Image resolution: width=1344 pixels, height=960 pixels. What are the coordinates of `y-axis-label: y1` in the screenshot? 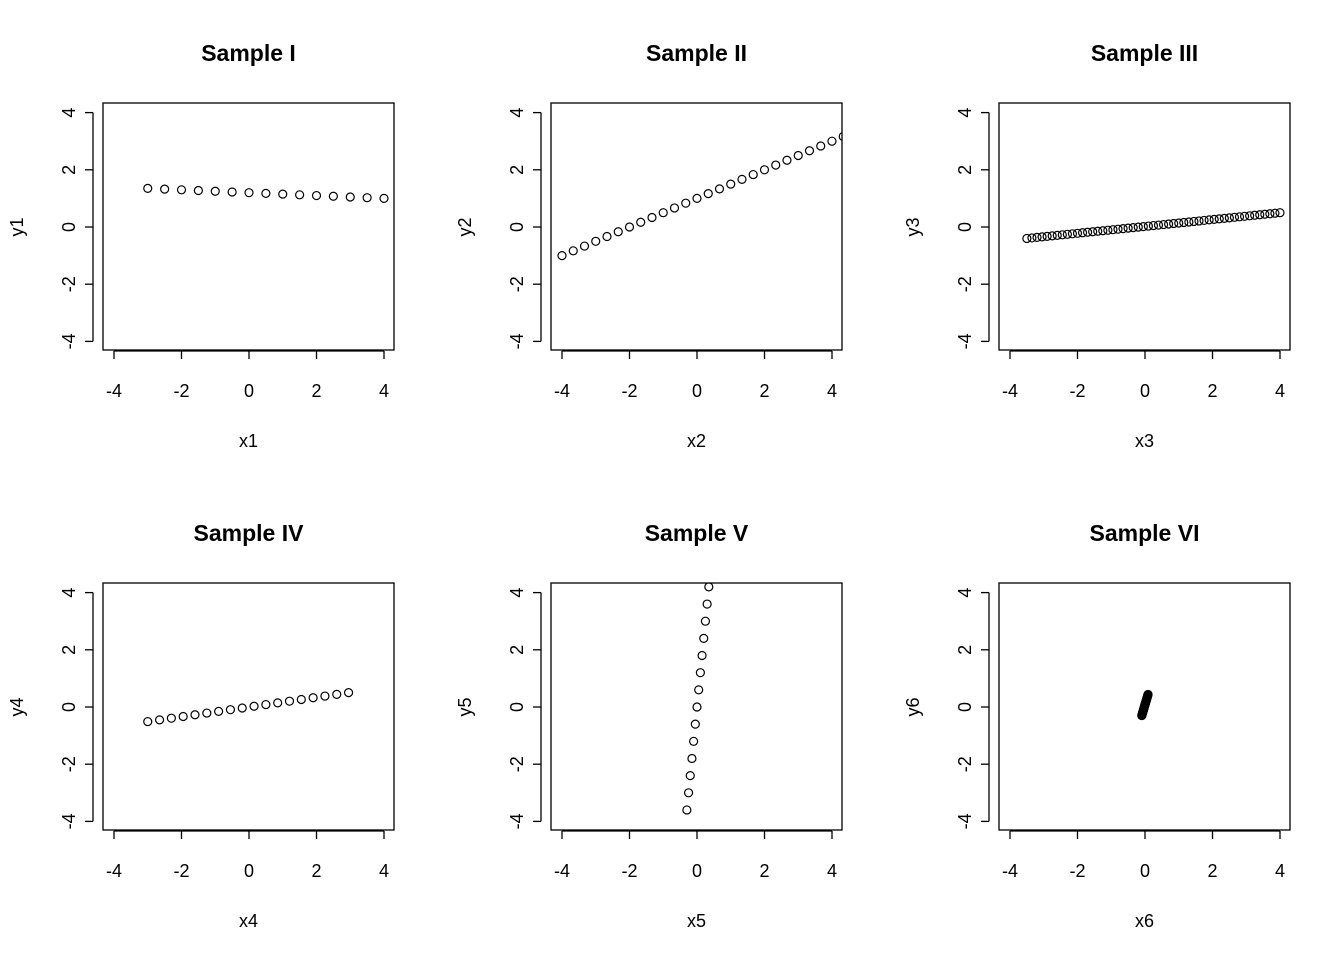 It's located at (17, 226).